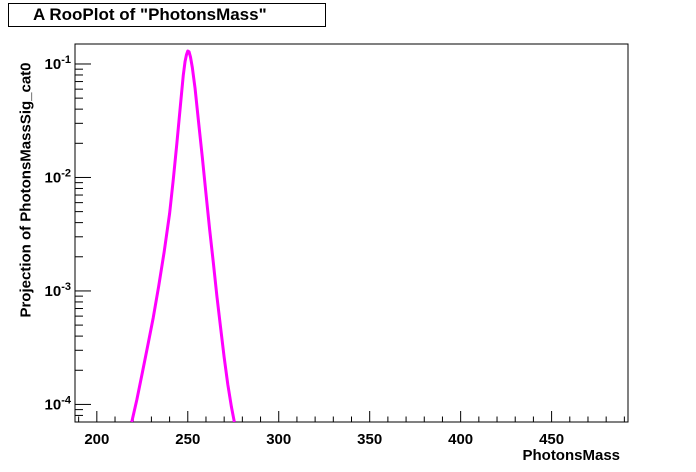  I want to click on y-tick-label: 10⁻³, so click(58, 290).